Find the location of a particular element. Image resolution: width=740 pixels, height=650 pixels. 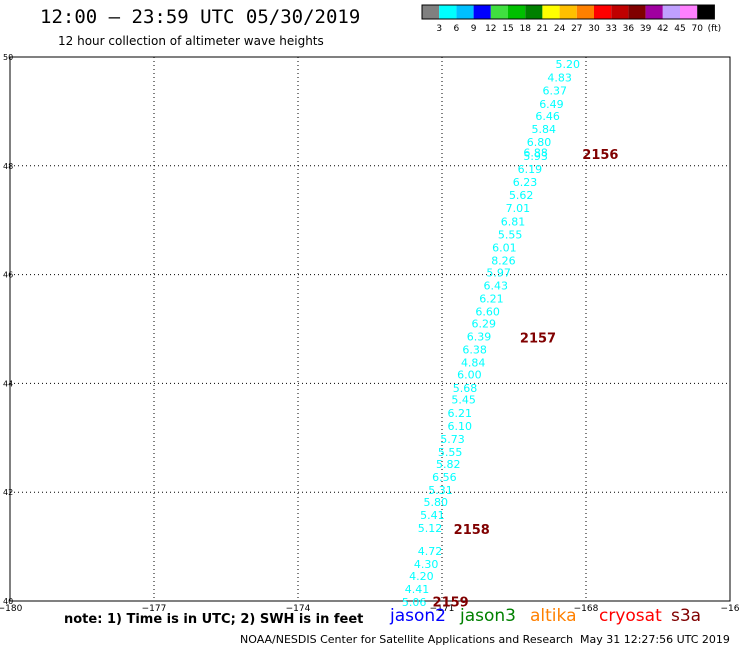

color-scale-label: 30 is located at coordinates (594, 29).